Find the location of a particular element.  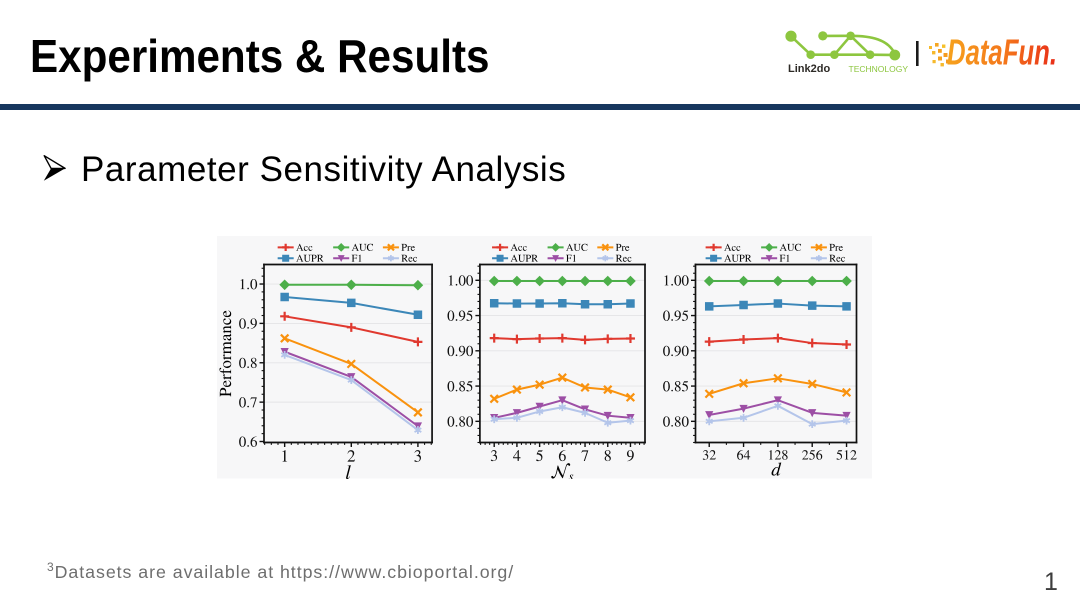

svg-text: TECHNOLOGY is located at coordinates (879, 69).